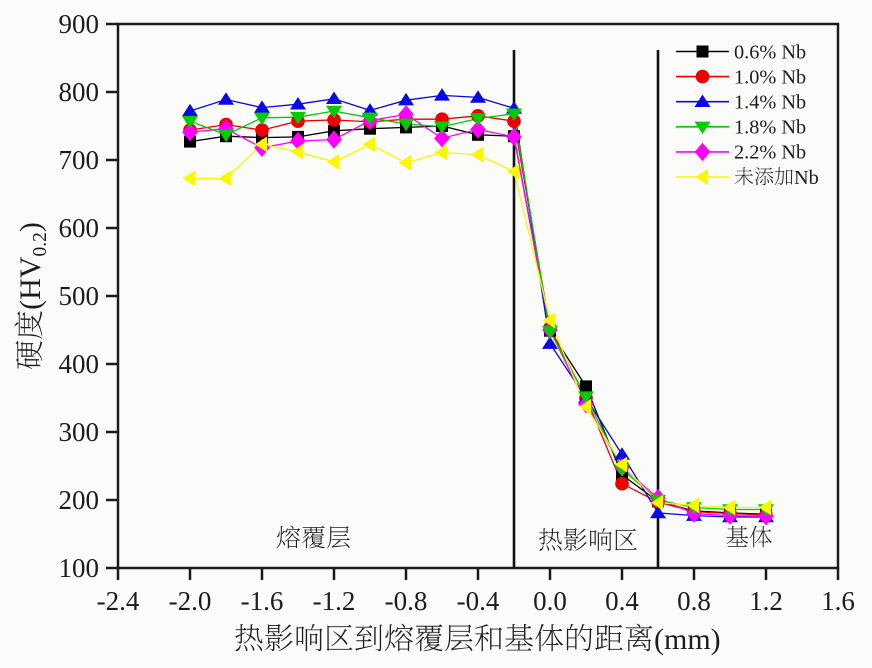 The width and height of the screenshot is (872, 668). Describe the element at coordinates (687, 639) in the screenshot. I see `svg-text: (mm)` at that location.